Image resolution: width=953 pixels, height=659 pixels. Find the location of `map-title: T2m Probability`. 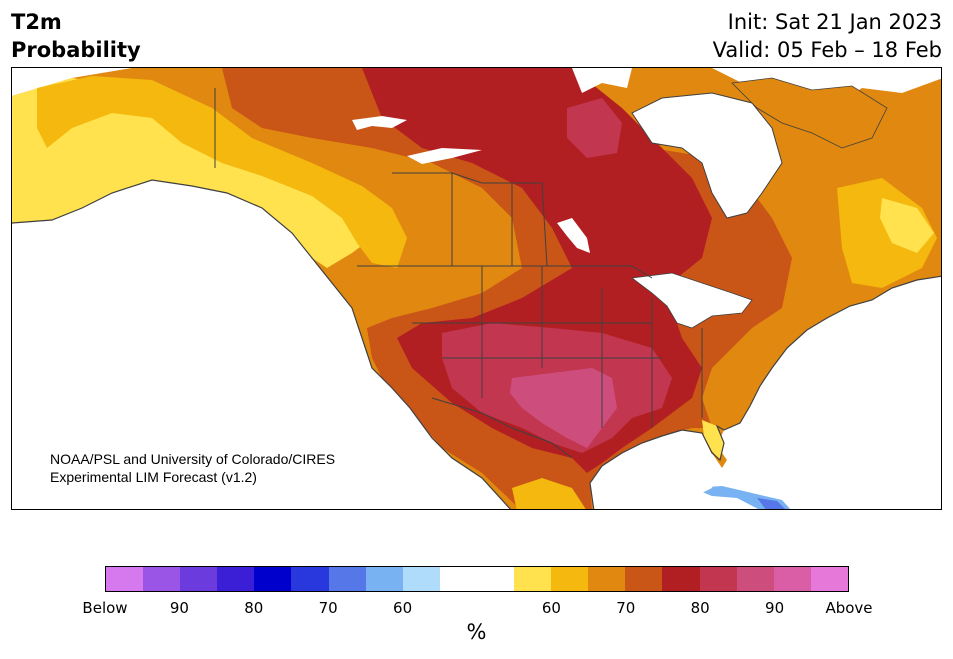

map-title: T2m Probability is located at coordinates (76, 36).